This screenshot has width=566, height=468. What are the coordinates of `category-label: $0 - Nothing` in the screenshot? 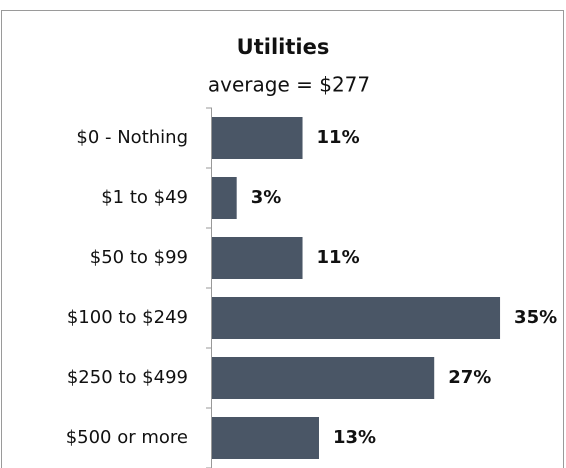 It's located at (132, 137).